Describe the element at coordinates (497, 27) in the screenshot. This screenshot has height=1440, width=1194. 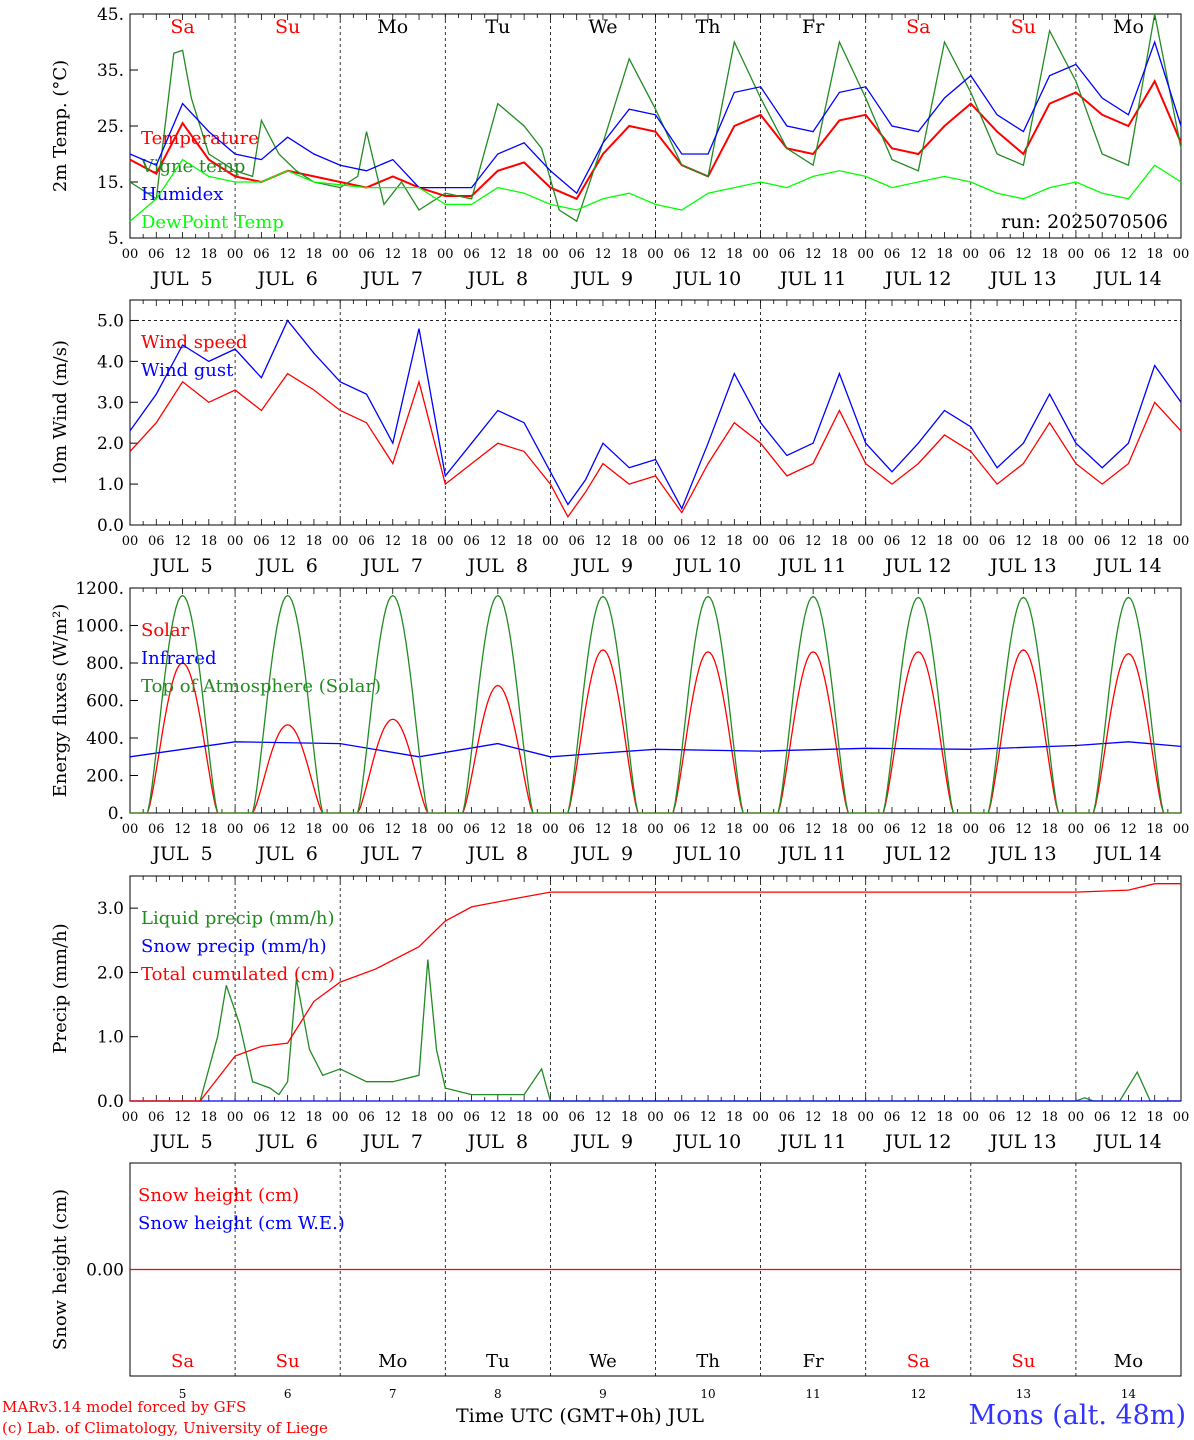
I see `day-name: Tu` at that location.